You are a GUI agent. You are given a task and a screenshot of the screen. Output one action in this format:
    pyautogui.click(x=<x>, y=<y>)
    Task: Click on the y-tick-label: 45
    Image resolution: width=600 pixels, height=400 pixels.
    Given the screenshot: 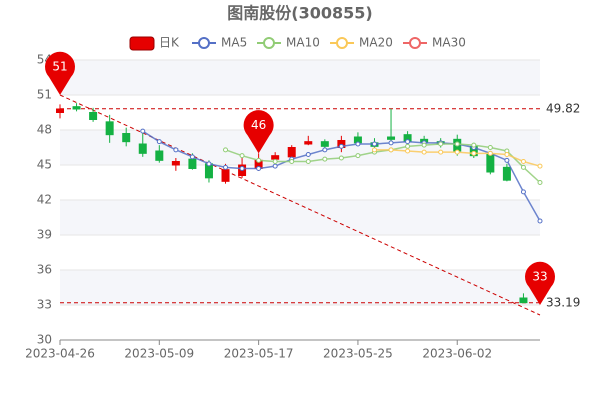 What is the action you would take?
    pyautogui.click(x=44, y=165)
    